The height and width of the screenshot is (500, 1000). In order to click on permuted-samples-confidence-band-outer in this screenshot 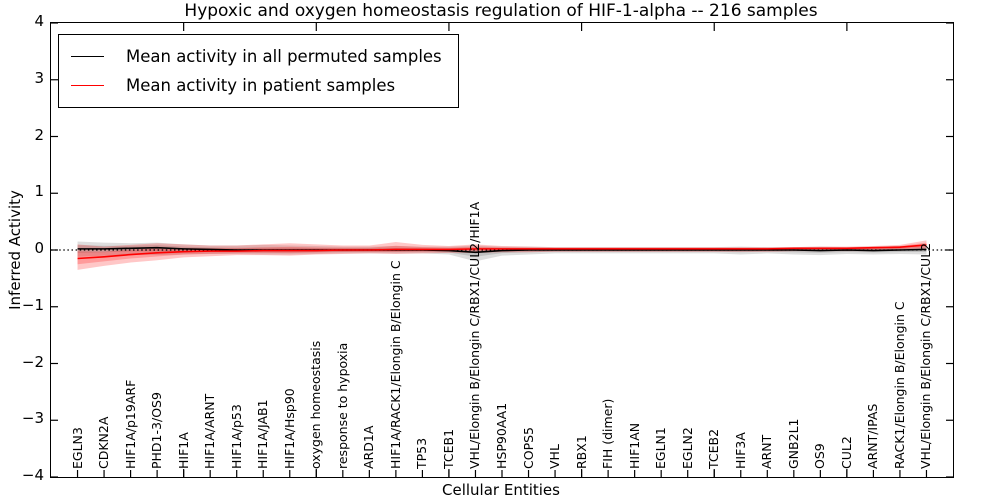, I will do `click(502, 251)`.